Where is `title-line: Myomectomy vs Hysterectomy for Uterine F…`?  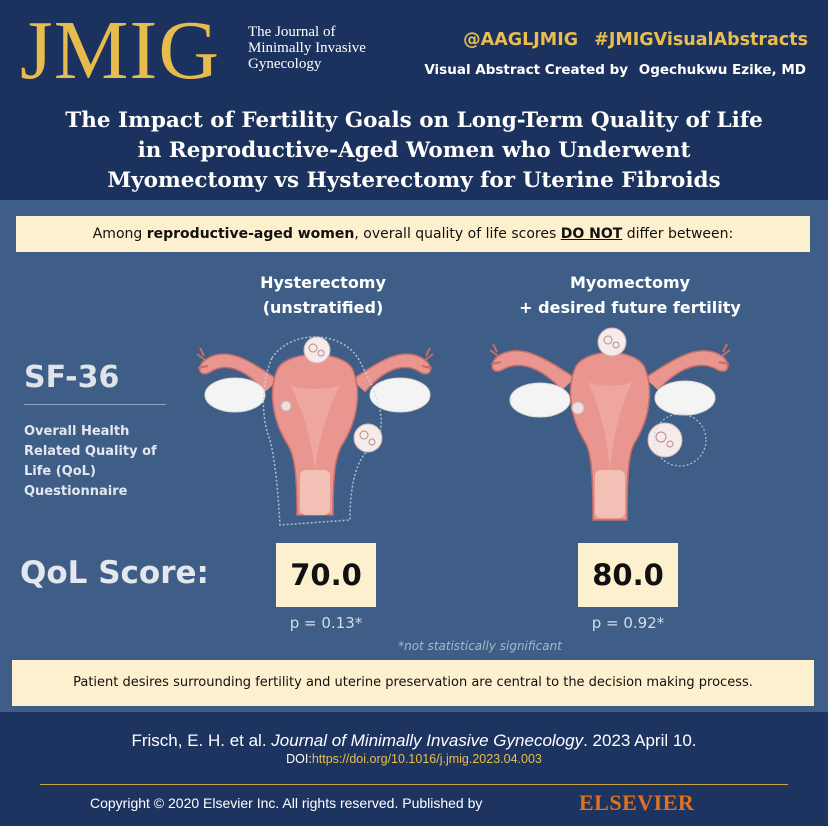
title-line: Myomectomy vs Hysterectomy for Uterine F… is located at coordinates (414, 180).